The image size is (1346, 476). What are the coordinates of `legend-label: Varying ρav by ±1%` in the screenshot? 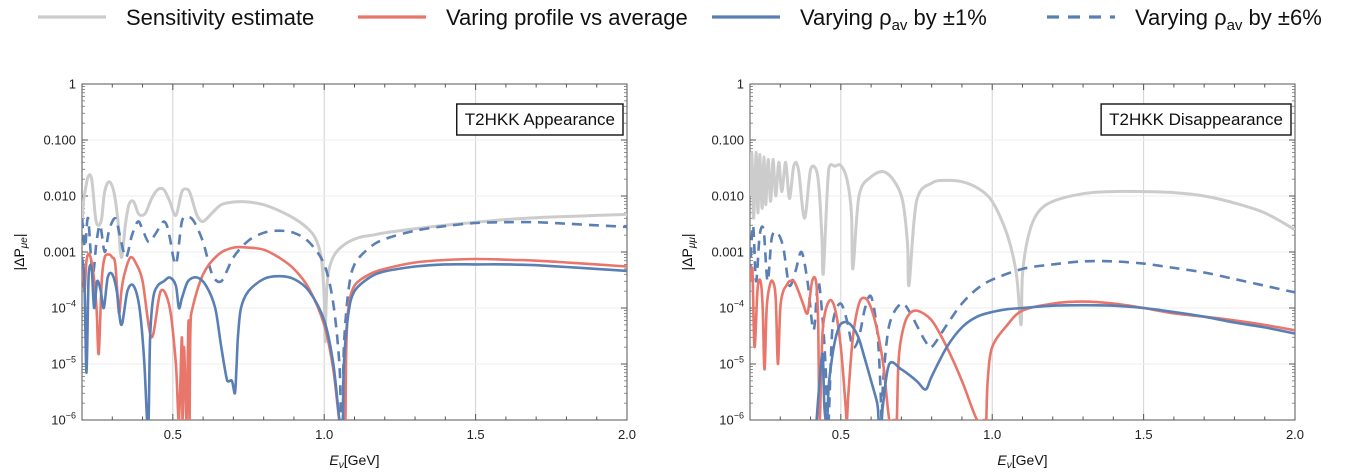 It's located at (893, 19).